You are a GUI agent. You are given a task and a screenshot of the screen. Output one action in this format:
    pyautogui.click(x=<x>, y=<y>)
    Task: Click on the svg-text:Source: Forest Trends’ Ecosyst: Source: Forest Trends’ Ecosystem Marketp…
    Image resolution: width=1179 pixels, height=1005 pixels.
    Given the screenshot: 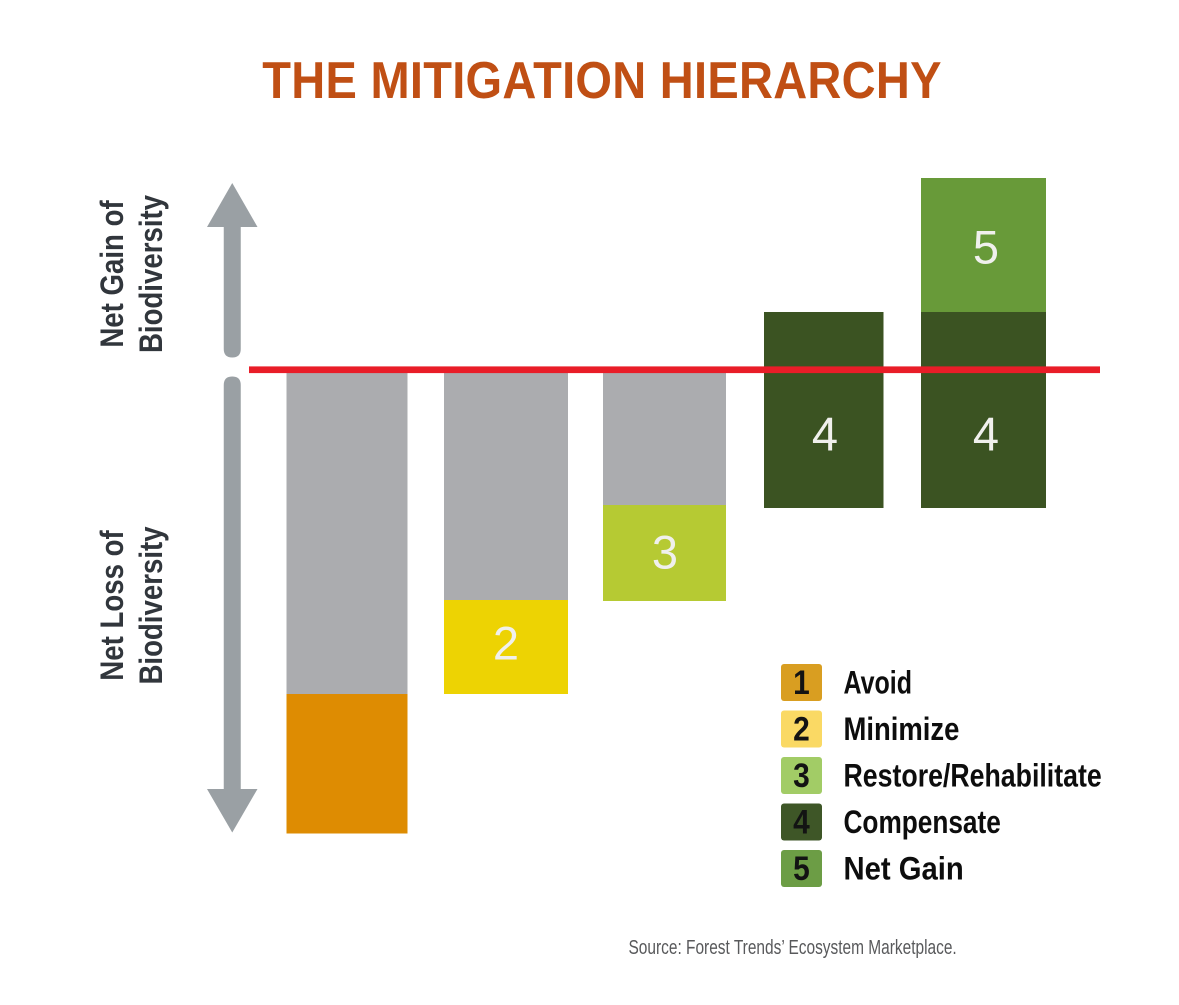 What is the action you would take?
    pyautogui.click(x=793, y=947)
    